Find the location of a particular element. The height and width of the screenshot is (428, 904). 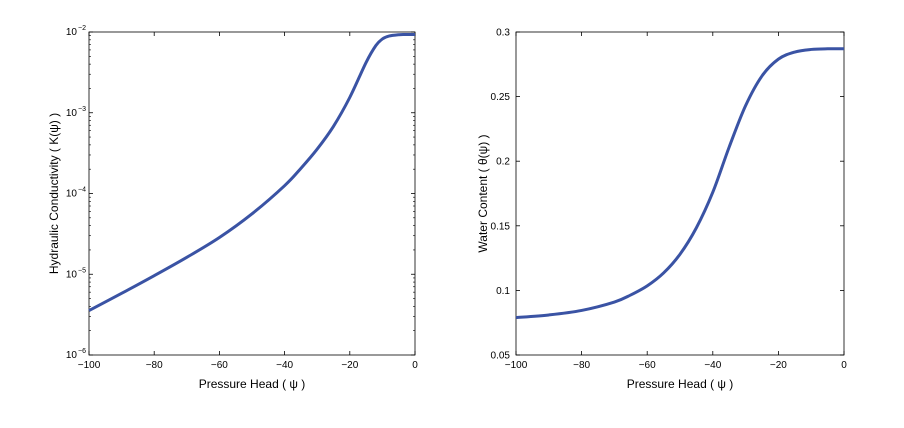

y-tick-exponent: −4 is located at coordinates (82, 190).